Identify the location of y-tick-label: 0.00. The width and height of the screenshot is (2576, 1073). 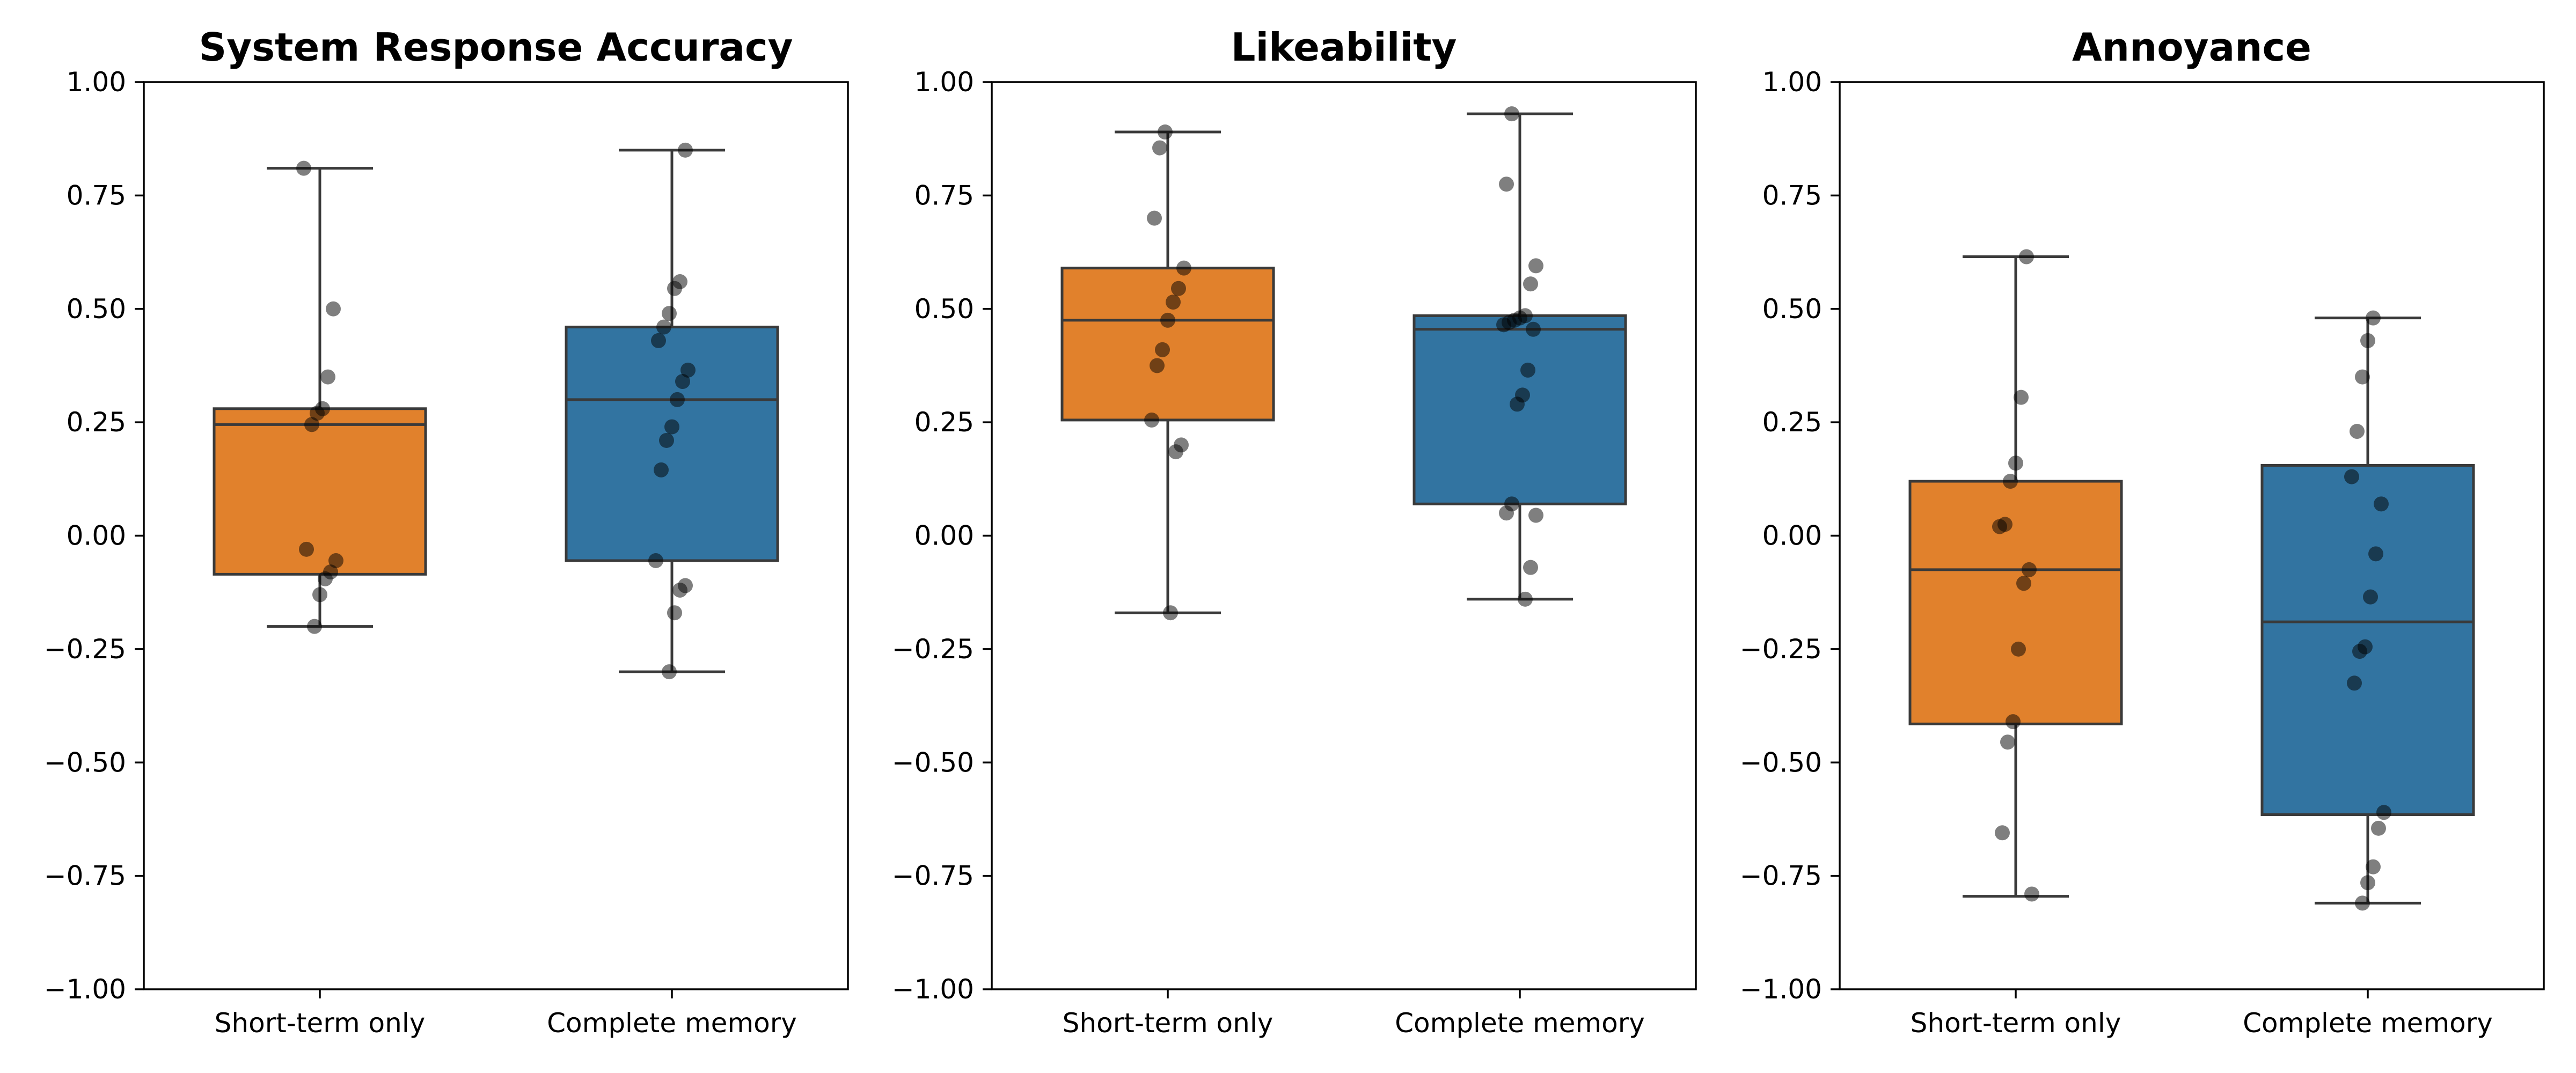
(96, 536).